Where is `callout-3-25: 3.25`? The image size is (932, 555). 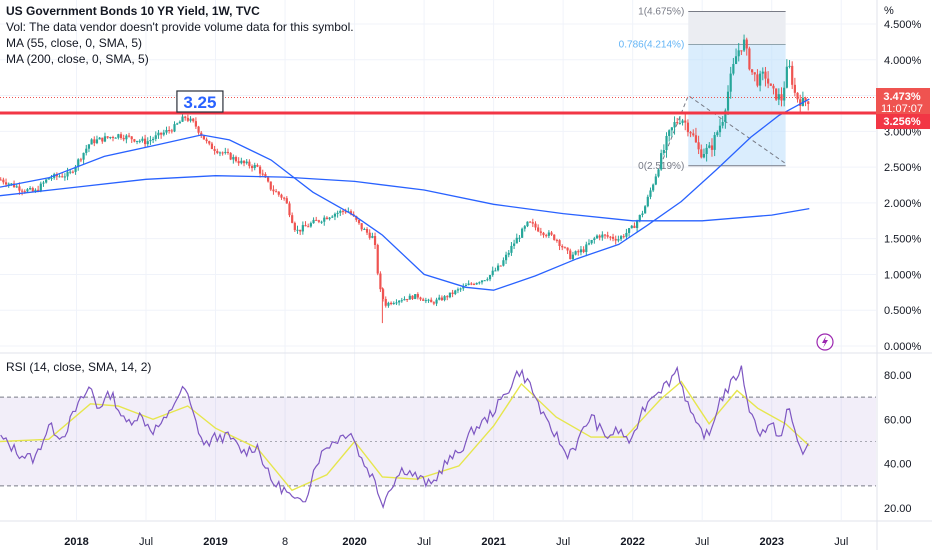
callout-3-25: 3.25 is located at coordinates (200, 101).